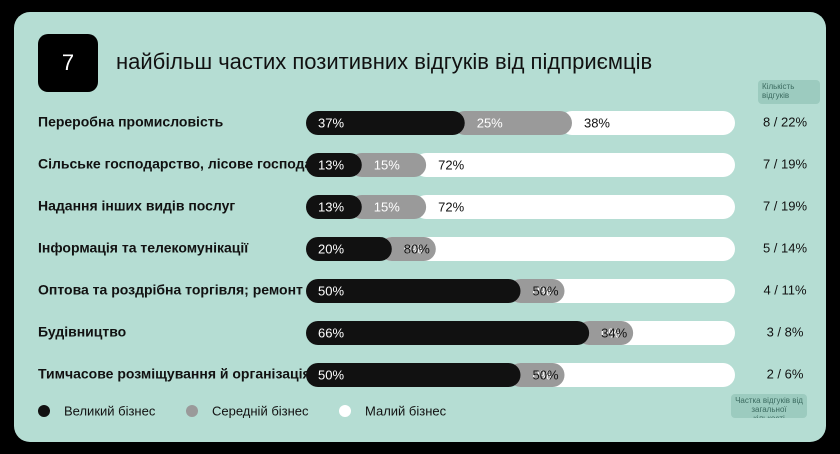 The width and height of the screenshot is (840, 454). What do you see at coordinates (785, 121) in the screenshot?
I see `total-label: 8 / 22%` at bounding box center [785, 121].